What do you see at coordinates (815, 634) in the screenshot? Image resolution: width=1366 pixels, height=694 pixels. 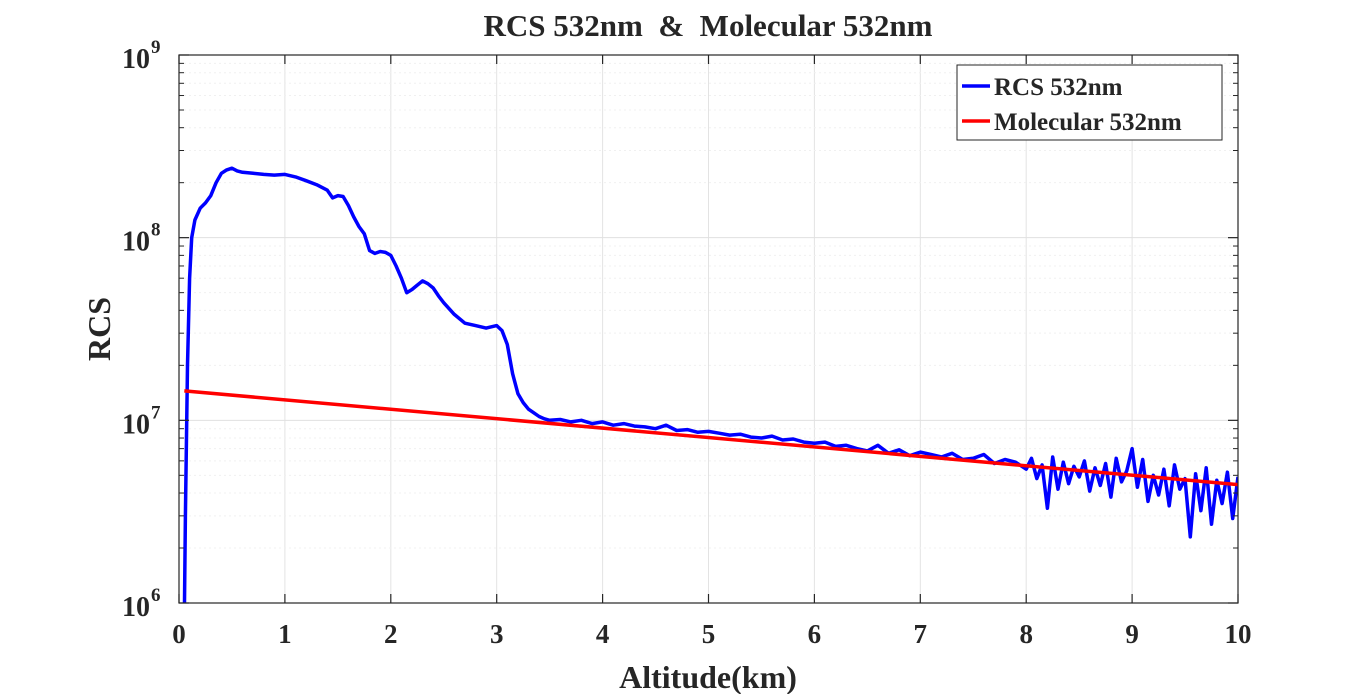 I see `x-tick-label: 6` at bounding box center [815, 634].